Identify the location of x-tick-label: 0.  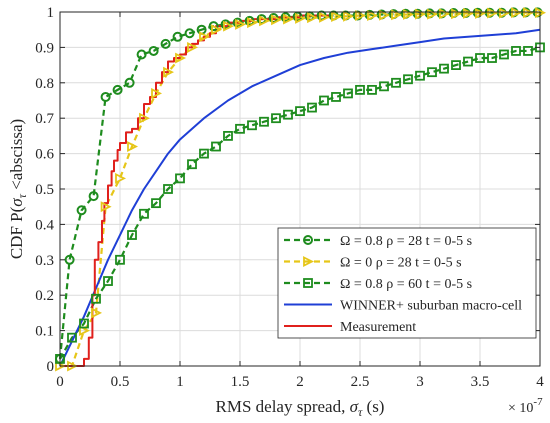
(60, 382).